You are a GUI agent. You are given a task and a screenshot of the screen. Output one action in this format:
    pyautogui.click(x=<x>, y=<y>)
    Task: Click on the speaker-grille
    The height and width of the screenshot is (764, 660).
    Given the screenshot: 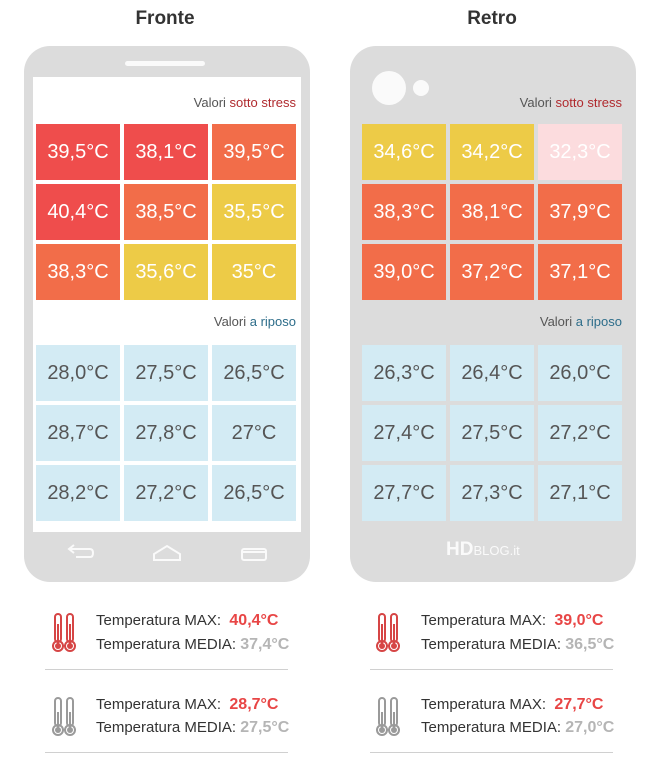 What is the action you would take?
    pyautogui.click(x=165, y=63)
    